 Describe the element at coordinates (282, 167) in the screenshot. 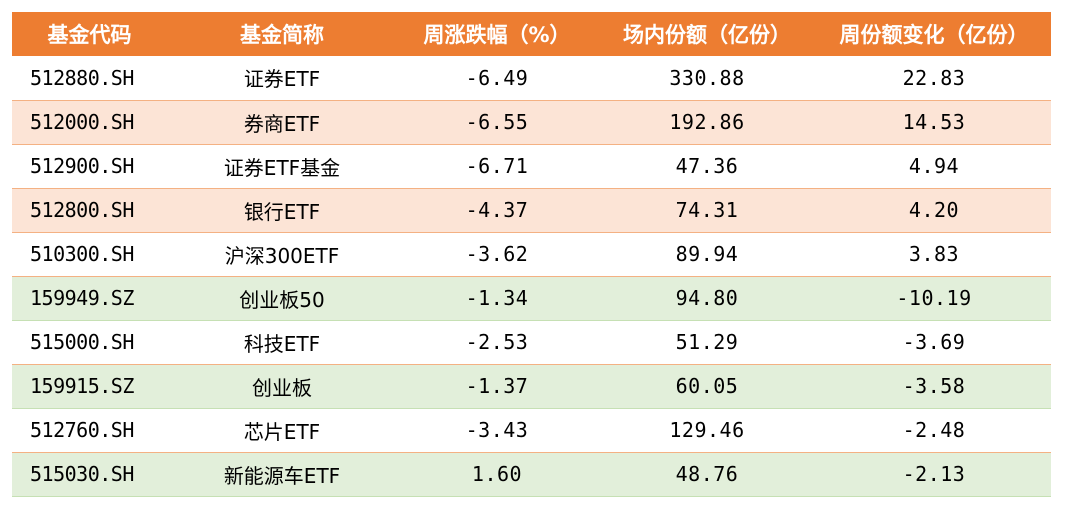

I see `fund-name-cell: 证券ETF基金` at that location.